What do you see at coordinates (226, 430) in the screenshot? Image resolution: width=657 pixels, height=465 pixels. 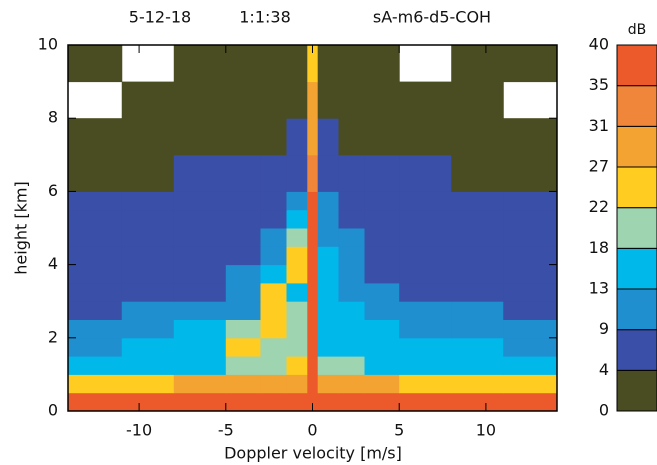 I see `x-tick-label: -5` at bounding box center [226, 430].